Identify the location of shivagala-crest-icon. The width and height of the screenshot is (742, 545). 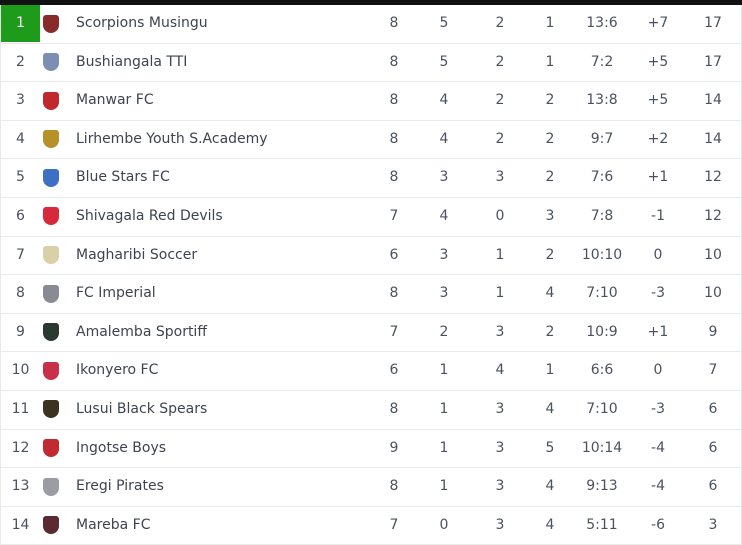
(51, 216).